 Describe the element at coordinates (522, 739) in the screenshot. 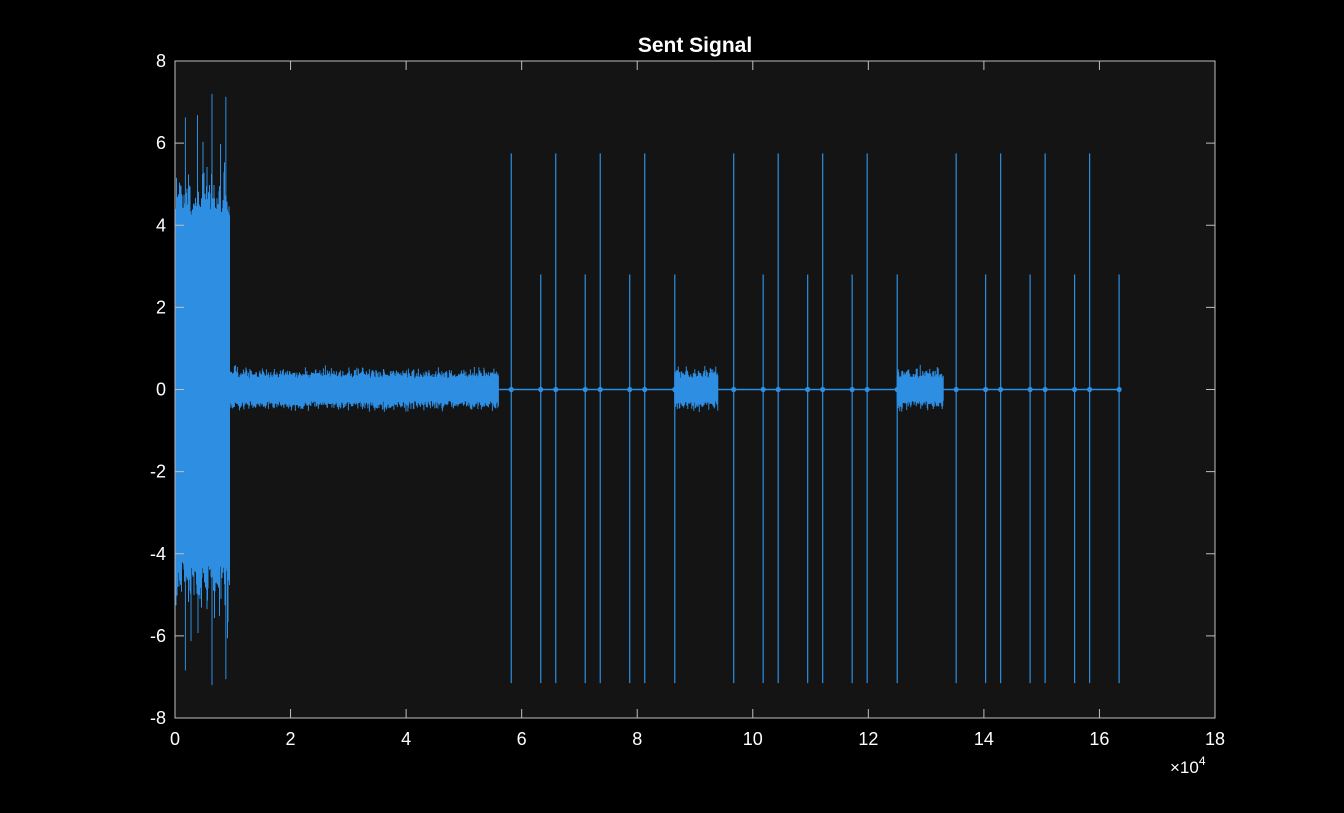

I see `x-tick-label: 6` at that location.